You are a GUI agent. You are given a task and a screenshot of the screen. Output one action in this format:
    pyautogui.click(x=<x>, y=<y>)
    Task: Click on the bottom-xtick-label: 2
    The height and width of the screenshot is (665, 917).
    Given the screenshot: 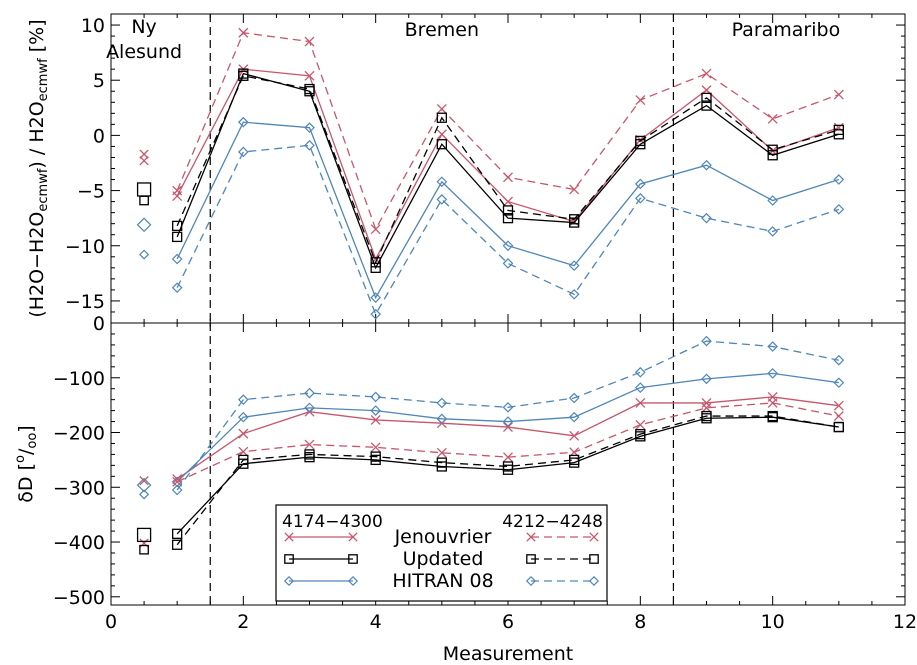 What is the action you would take?
    pyautogui.click(x=243, y=622)
    